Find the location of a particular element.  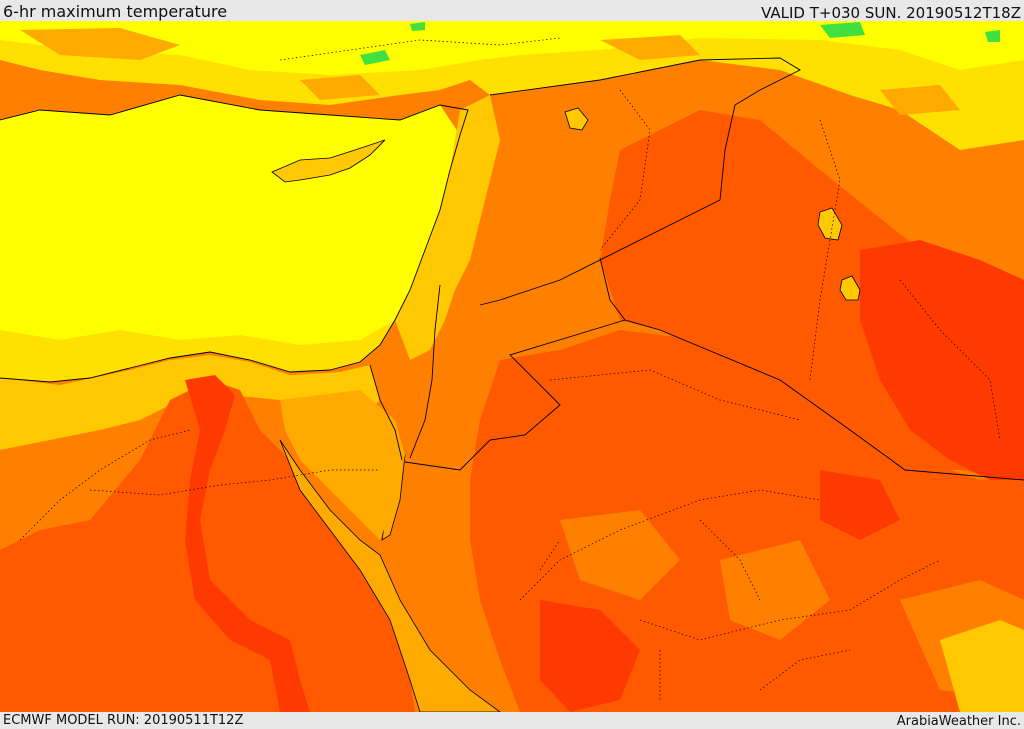

zone-egypt-coast-gold is located at coordinates (190, 402).